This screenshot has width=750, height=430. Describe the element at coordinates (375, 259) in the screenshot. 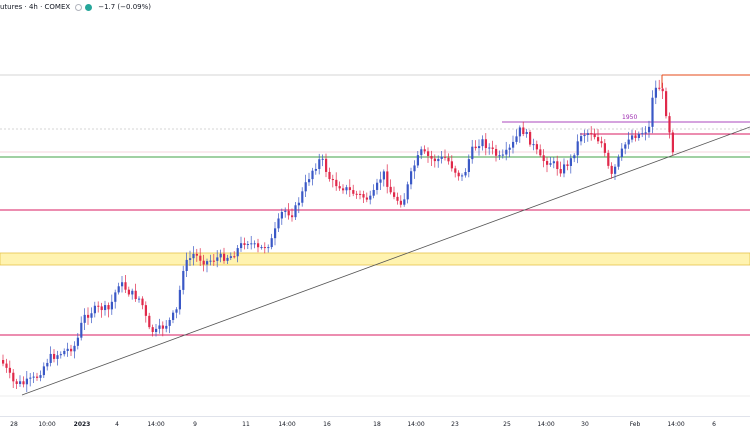

I see `support-zone` at that location.